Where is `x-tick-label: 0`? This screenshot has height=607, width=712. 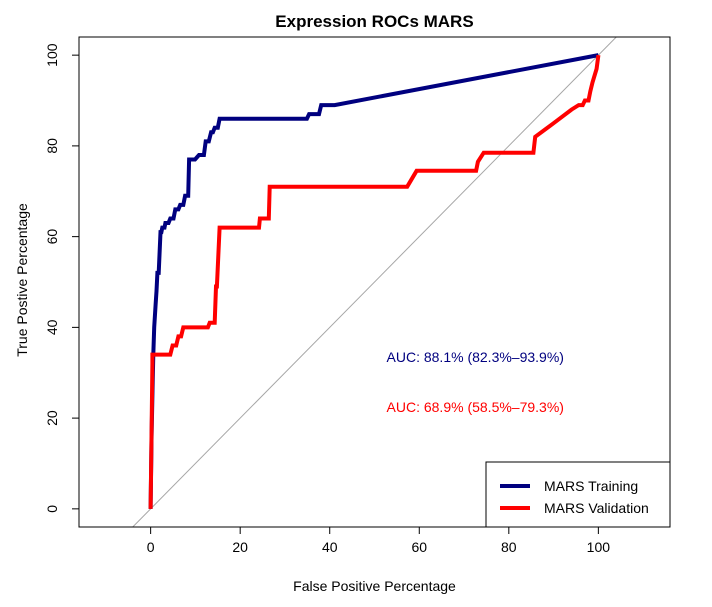 x-tick-label: 0 is located at coordinates (151, 547).